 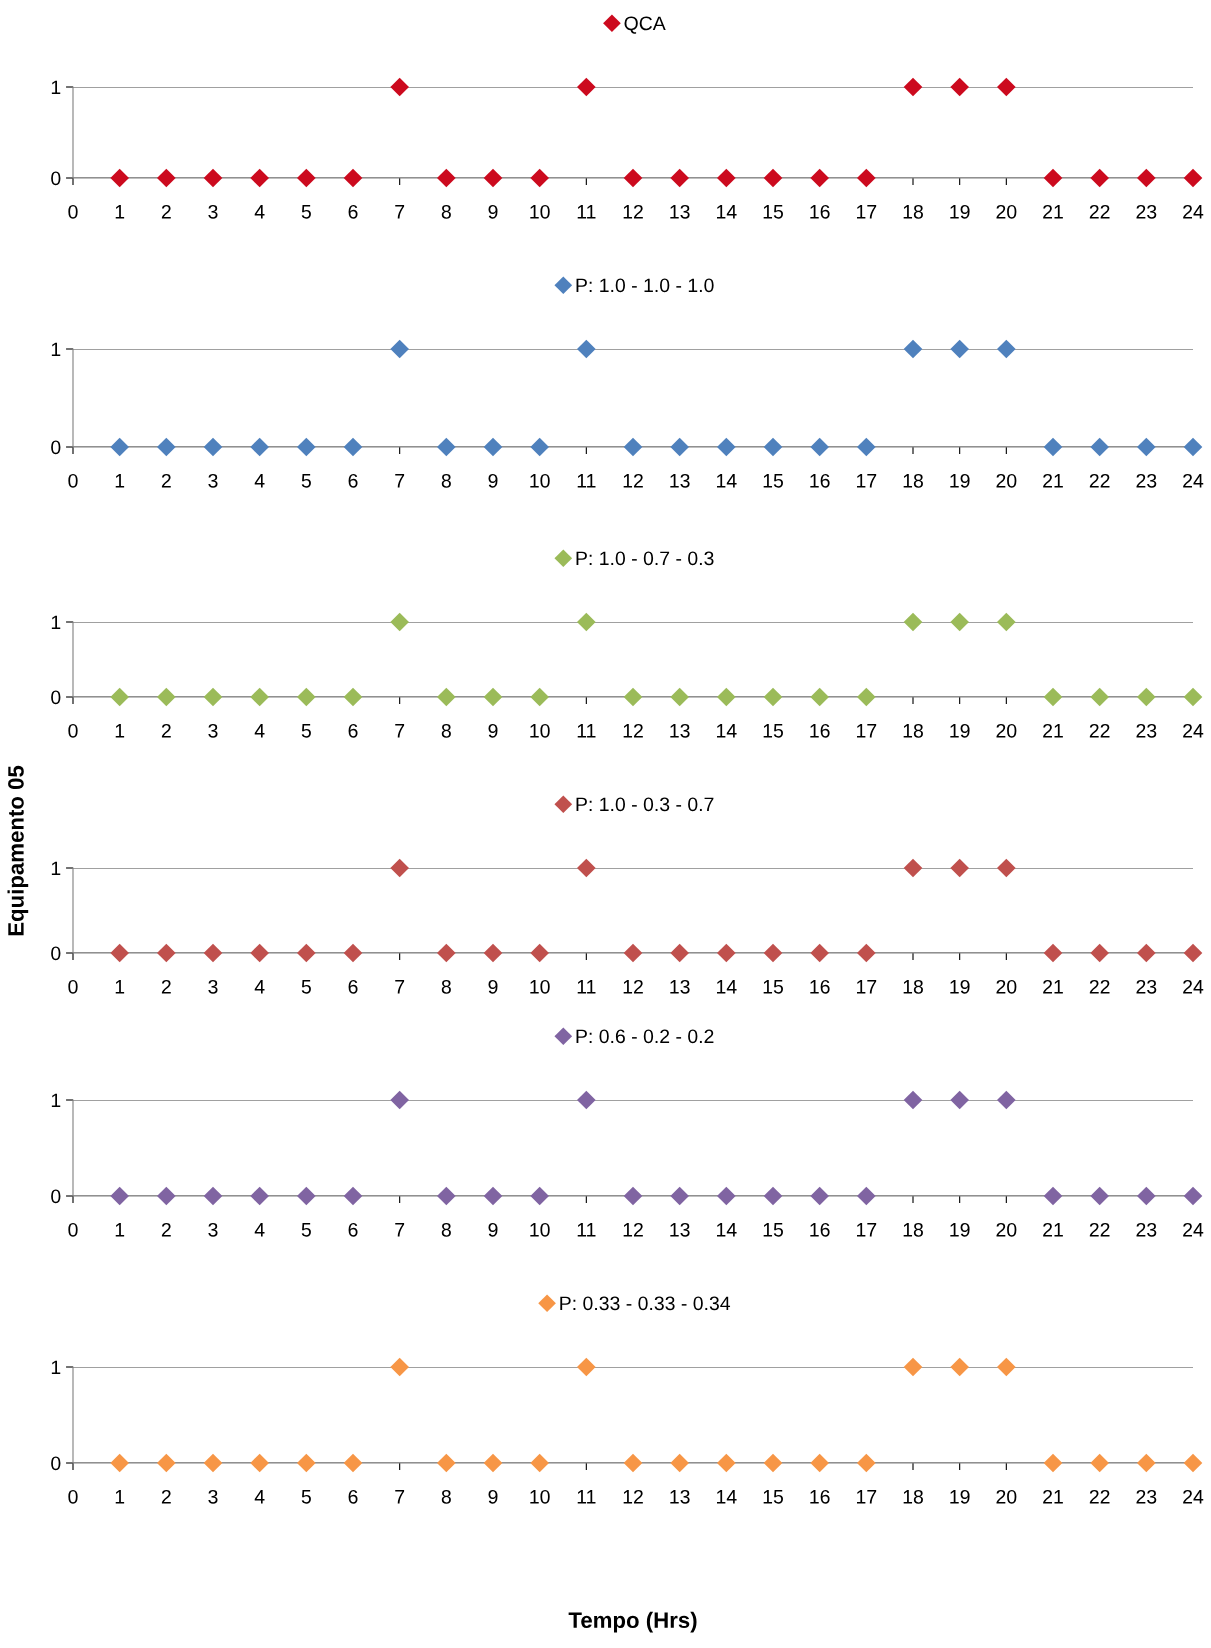 I want to click on legend-label: P: 1.0 - 0.7 - 0.3, so click(x=645, y=558).